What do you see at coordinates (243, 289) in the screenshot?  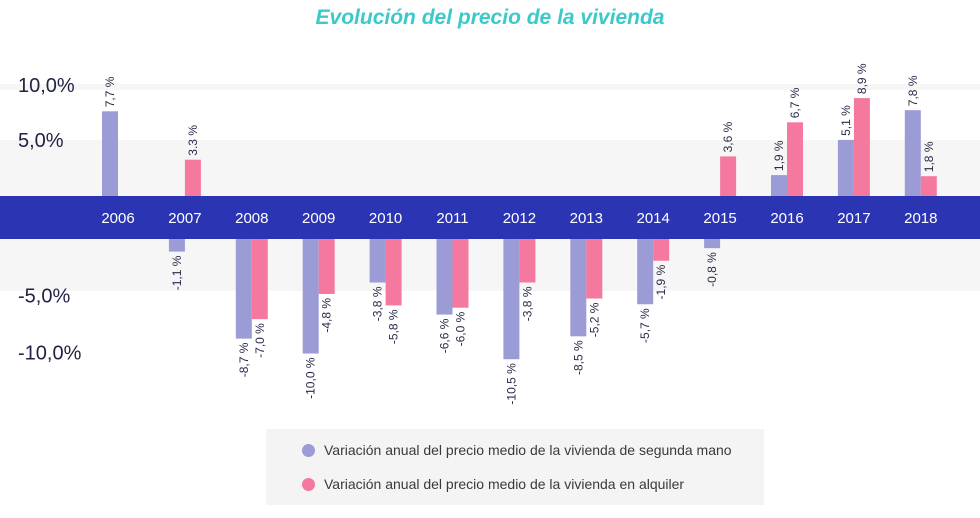 I see `bar-resale-2008` at bounding box center [243, 289].